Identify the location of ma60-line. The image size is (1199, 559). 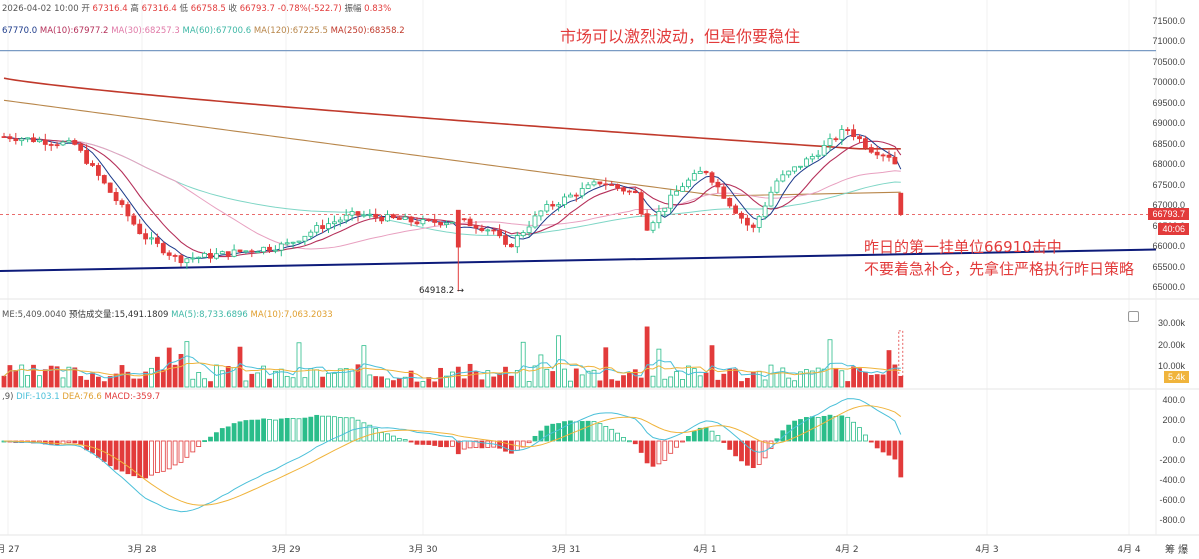
(452, 186).